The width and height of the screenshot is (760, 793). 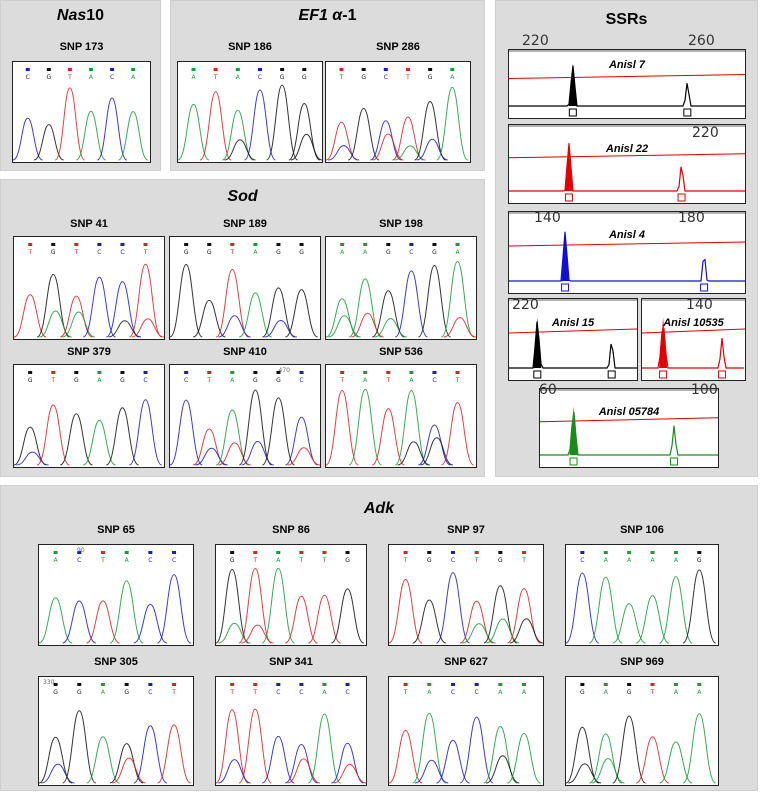 I want to click on snp-slot-adk-969: SNP 969 G A G T A A, so click(x=642, y=721).